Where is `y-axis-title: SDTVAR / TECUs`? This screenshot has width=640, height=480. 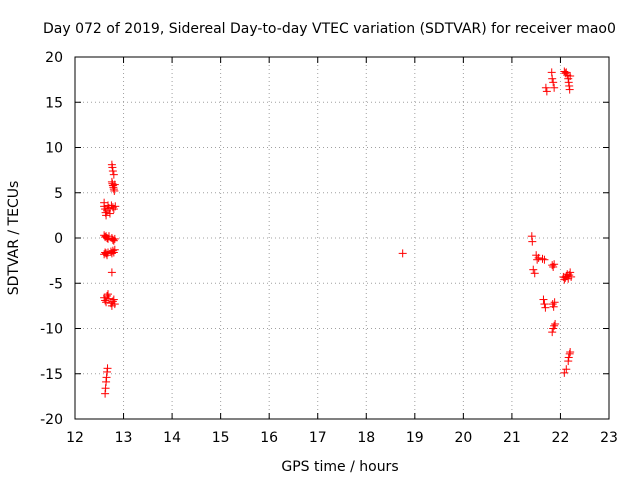
y-axis-title: SDTVAR / TECUs is located at coordinates (14, 238).